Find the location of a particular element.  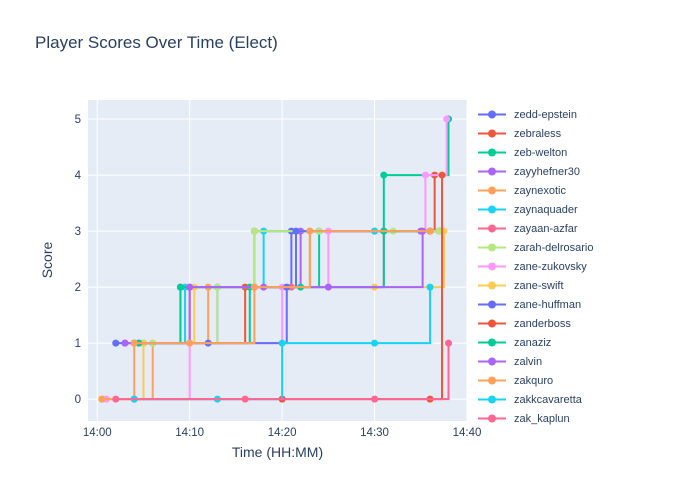

legend-label: zayaan-azfar is located at coordinates (546, 228).